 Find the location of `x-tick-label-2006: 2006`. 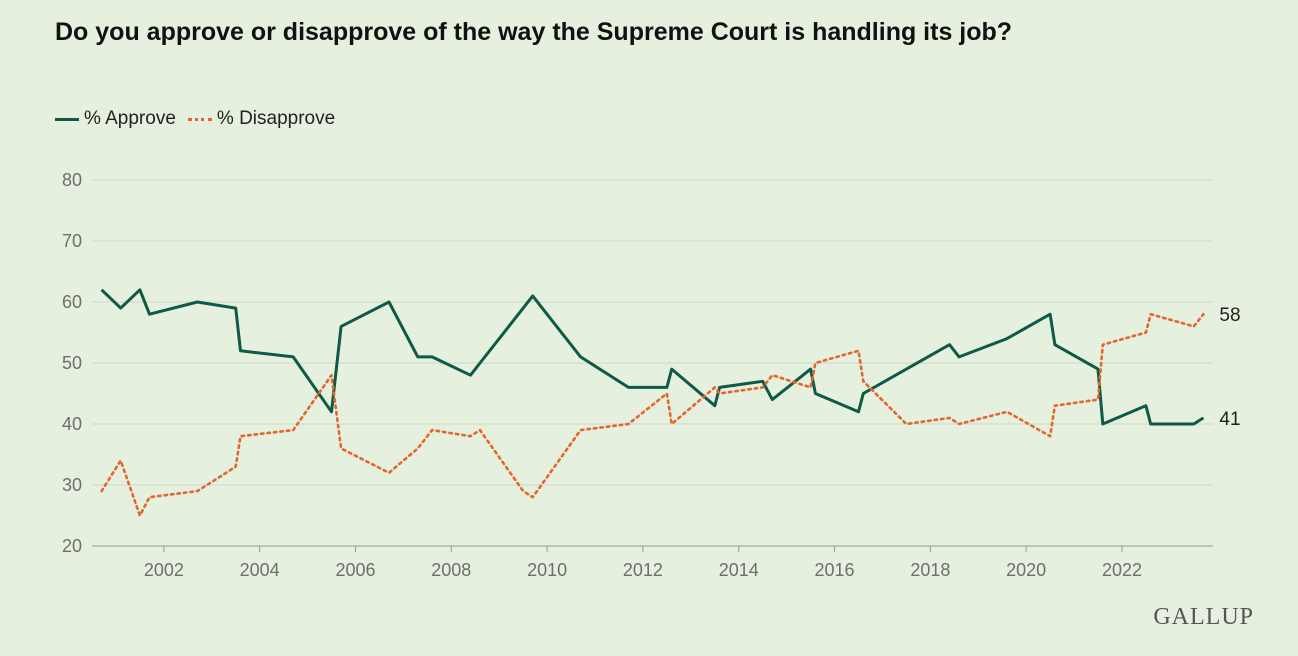

x-tick-label-2006: 2006 is located at coordinates (355, 570).